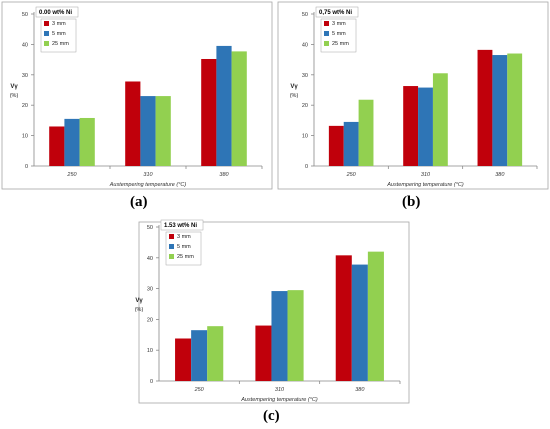 Image resolution: width=550 pixels, height=429 pixels. I want to click on chart-title: 0.00 wt% Ni, so click(55, 13).